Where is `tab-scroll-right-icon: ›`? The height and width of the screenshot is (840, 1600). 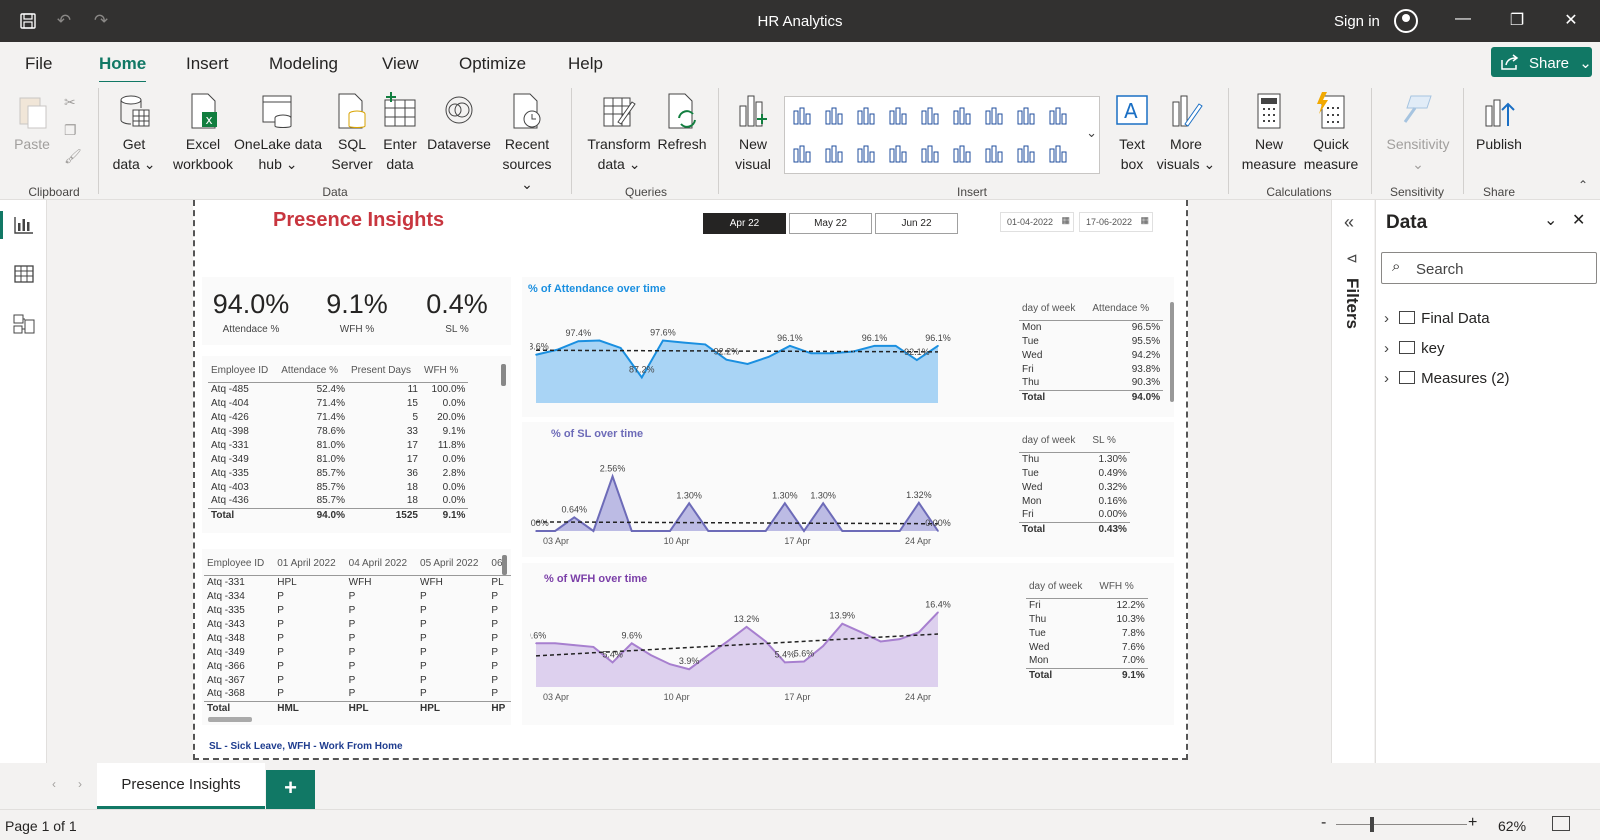 tab-scroll-right-icon: › is located at coordinates (80, 784).